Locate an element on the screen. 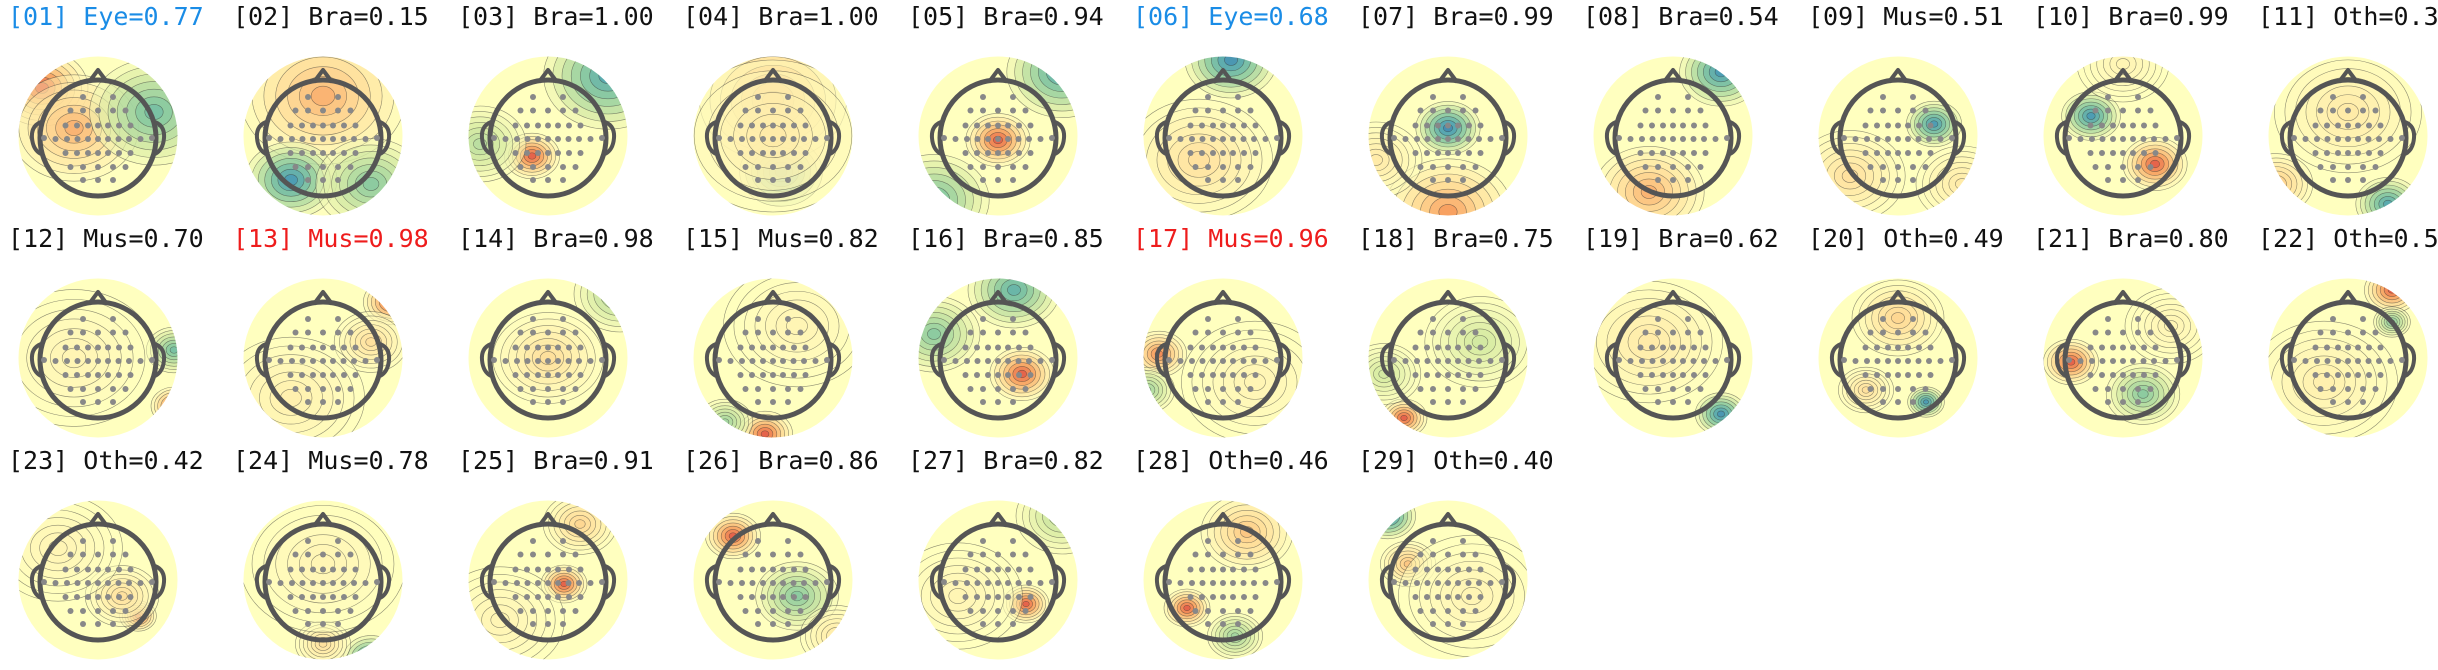  component-cell: [20] Oth=0.49 is located at coordinates (1912, 335).